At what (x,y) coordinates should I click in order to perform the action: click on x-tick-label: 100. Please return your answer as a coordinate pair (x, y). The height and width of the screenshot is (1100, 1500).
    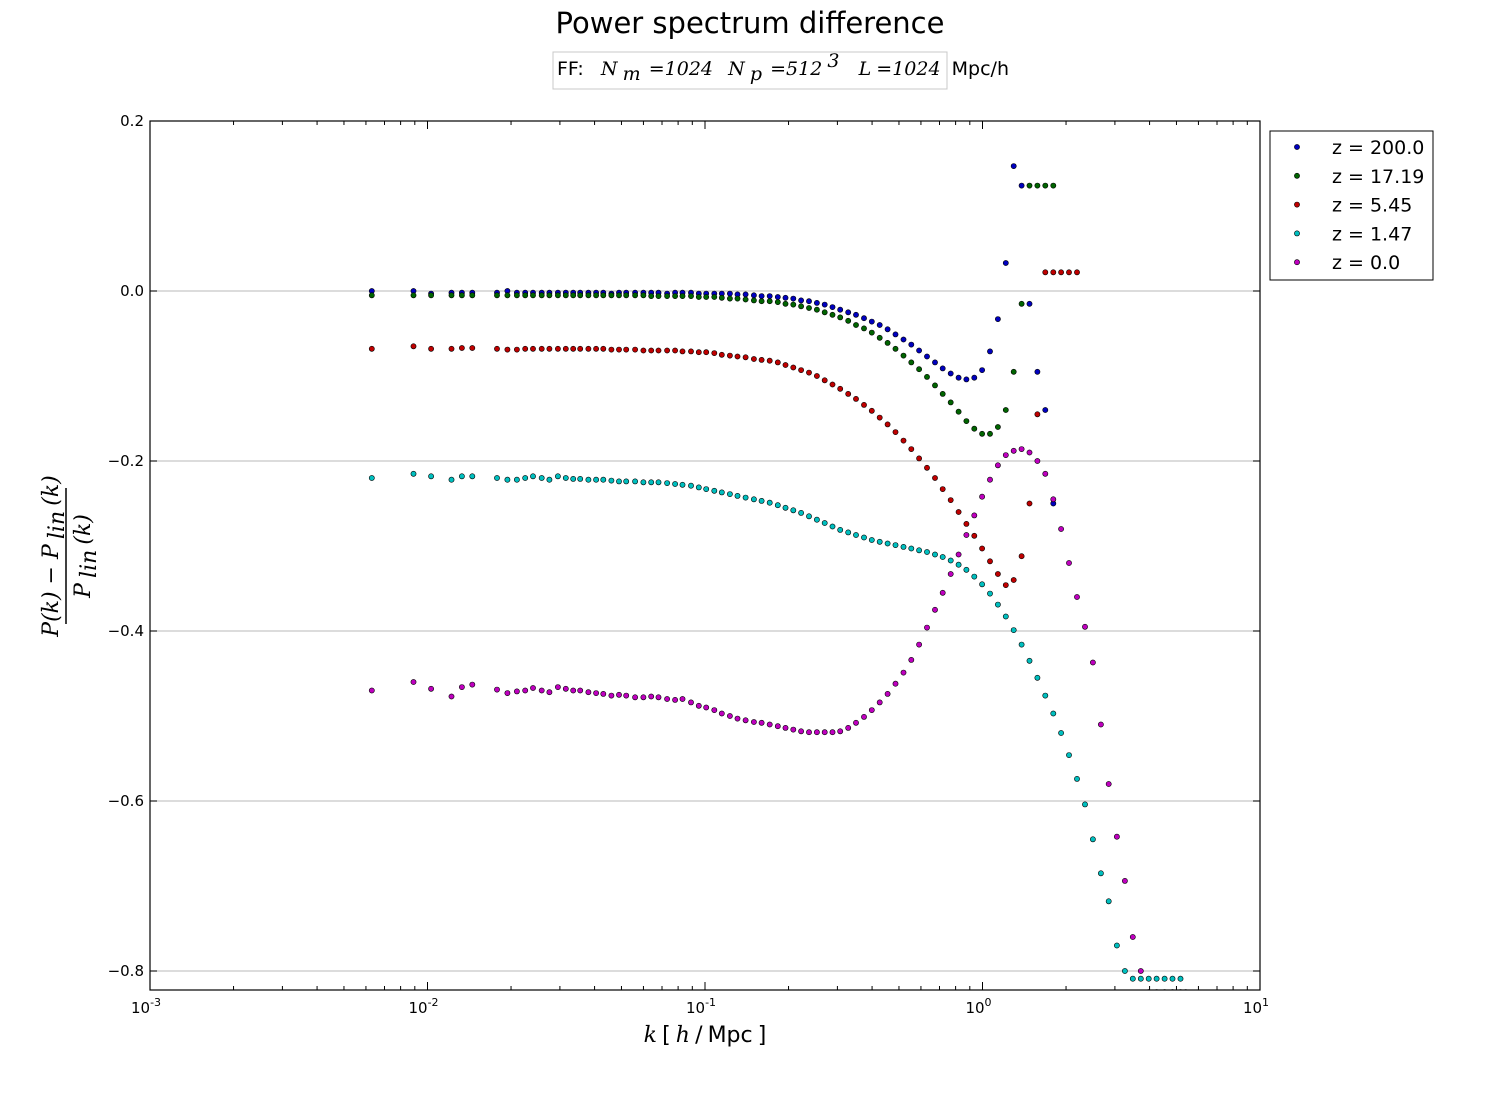
    Looking at the image, I should click on (978, 1006).